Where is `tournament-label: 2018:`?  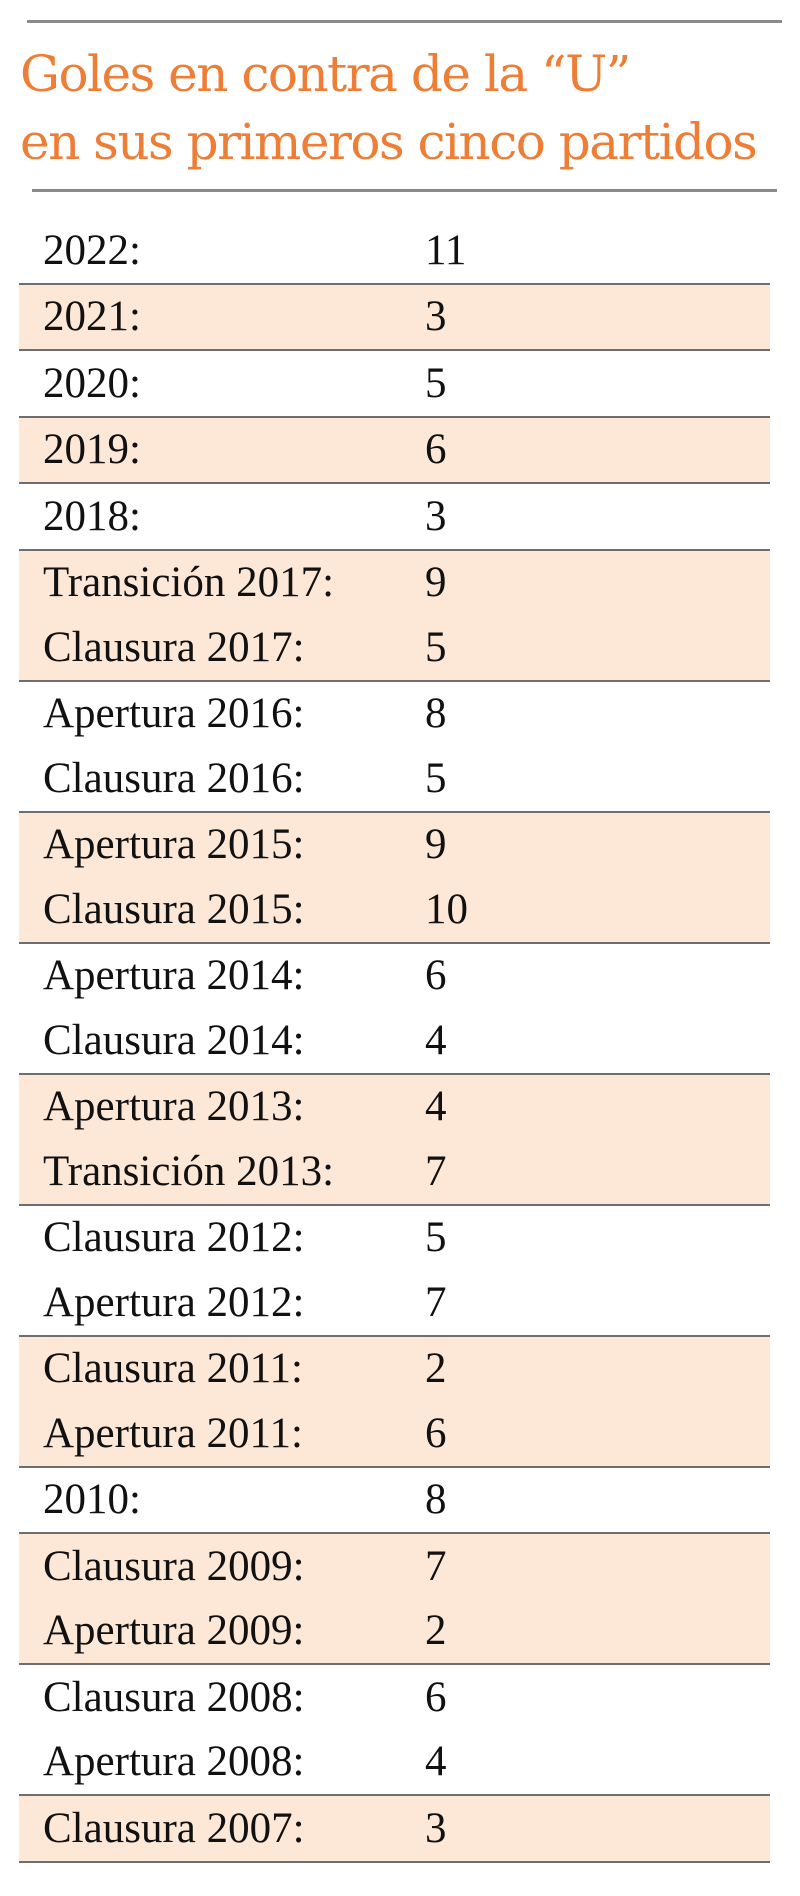 tournament-label: 2018: is located at coordinates (92, 516).